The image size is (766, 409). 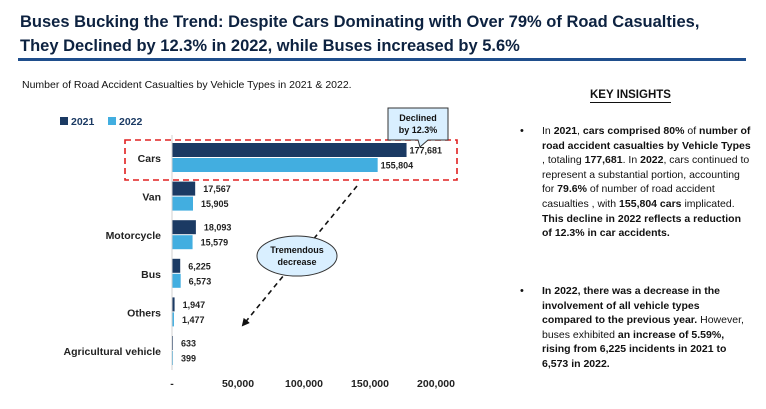 What do you see at coordinates (643, 327) in the screenshot?
I see `insight-text: However, buses exhibited` at bounding box center [643, 327].